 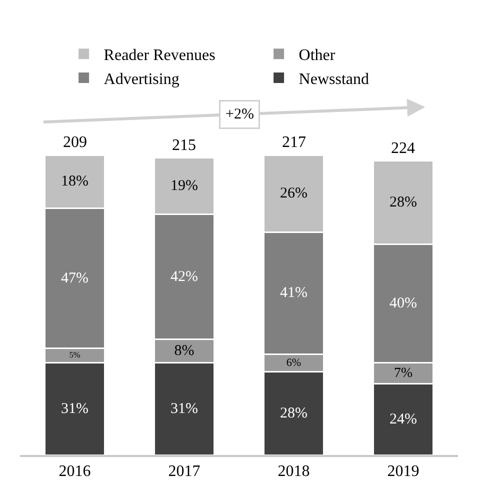 I want to click on data-label: 42%, so click(x=184, y=276).